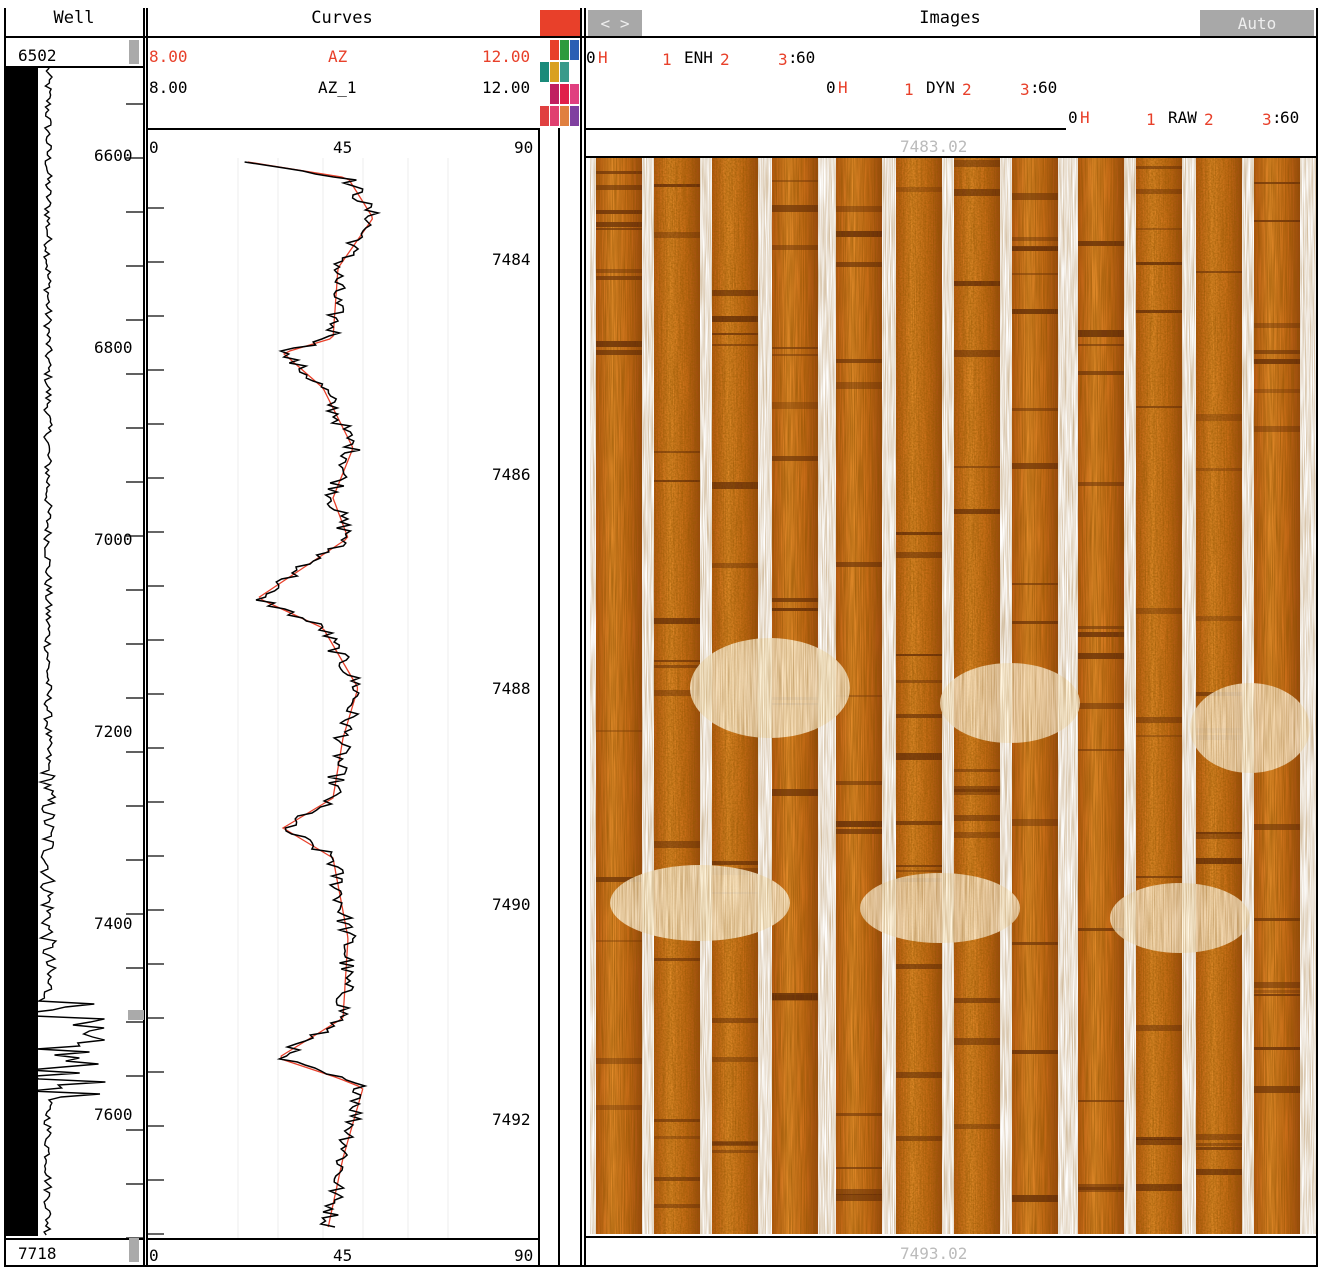 The width and height of the screenshot is (1320, 1268). Describe the element at coordinates (560, 23) in the screenshot. I see `color-select-button` at that location.